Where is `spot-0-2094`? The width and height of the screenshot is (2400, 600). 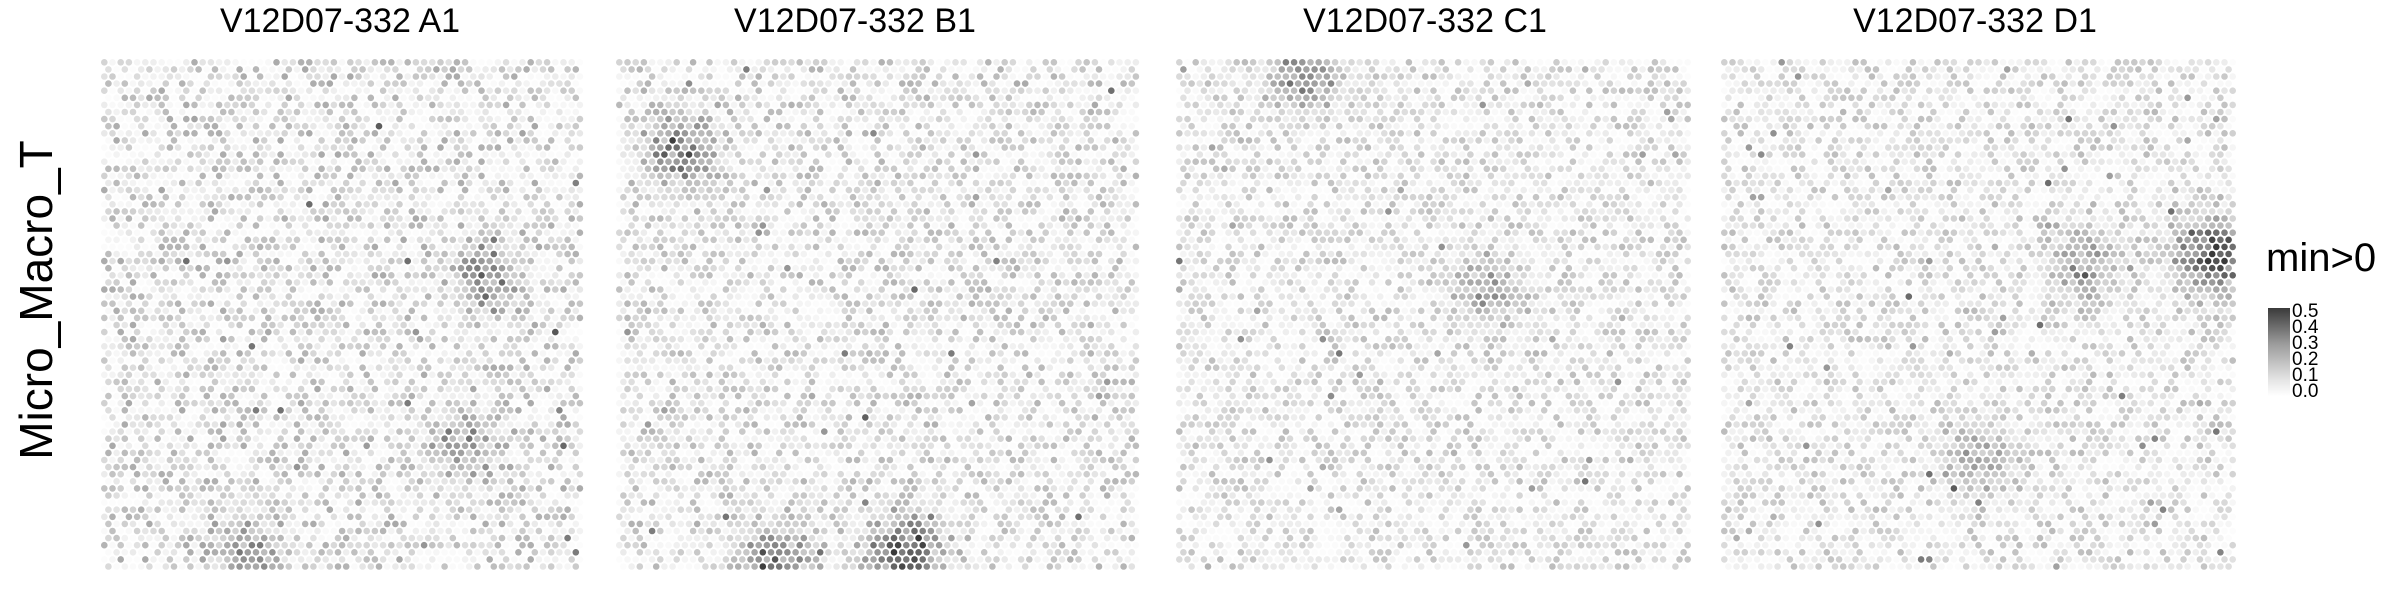 spot-0-2094 is located at coordinates (485, 311).